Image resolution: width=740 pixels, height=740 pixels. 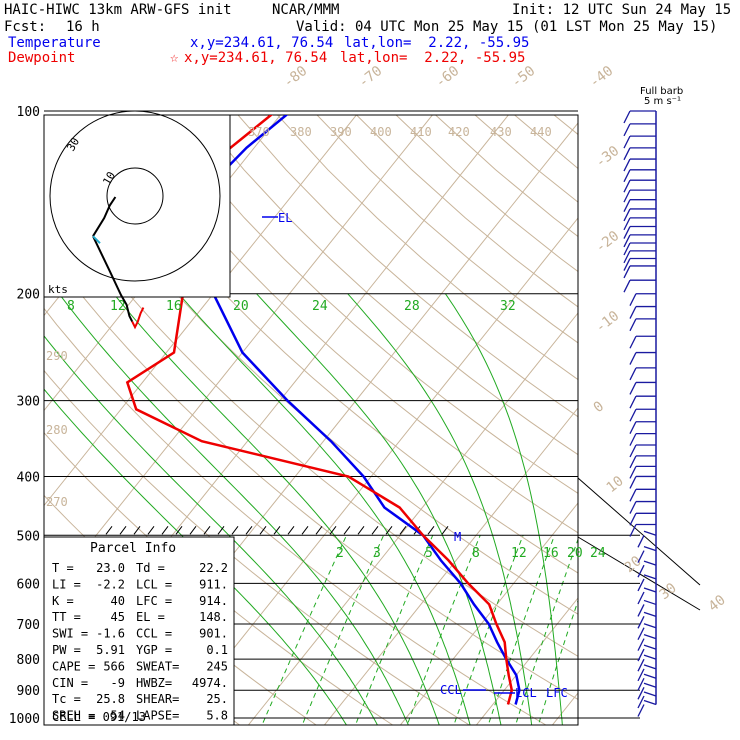 I want to click on parcel-field-value: 23.0, so click(x=110, y=568).